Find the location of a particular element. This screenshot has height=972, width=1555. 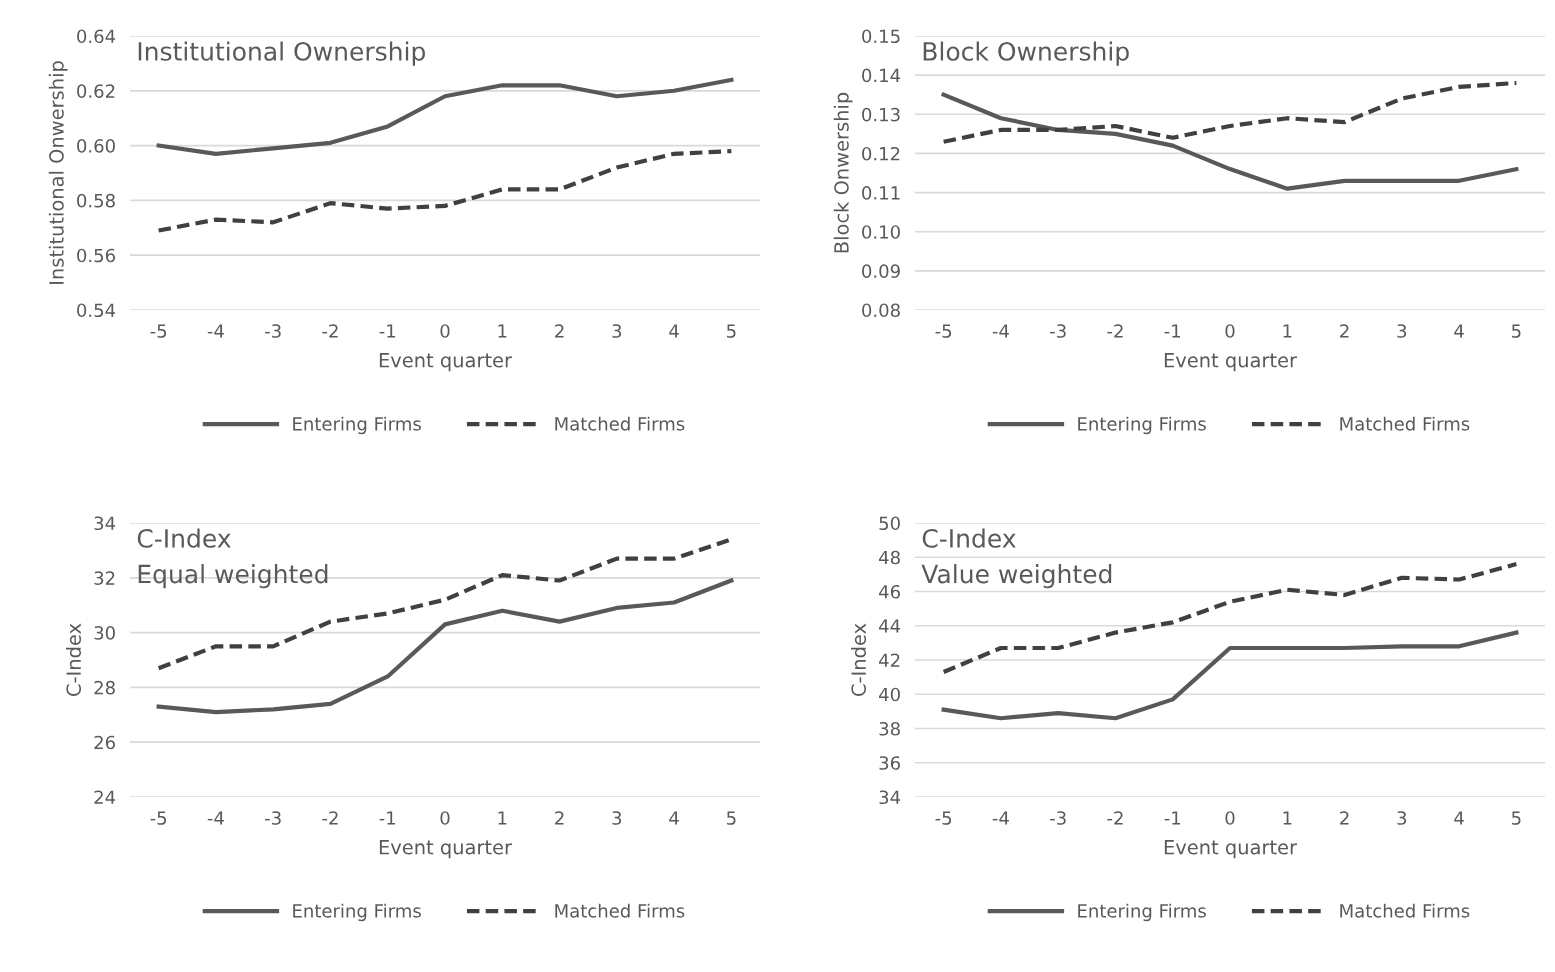

chart-title: Block Ownership is located at coordinates (1026, 53).